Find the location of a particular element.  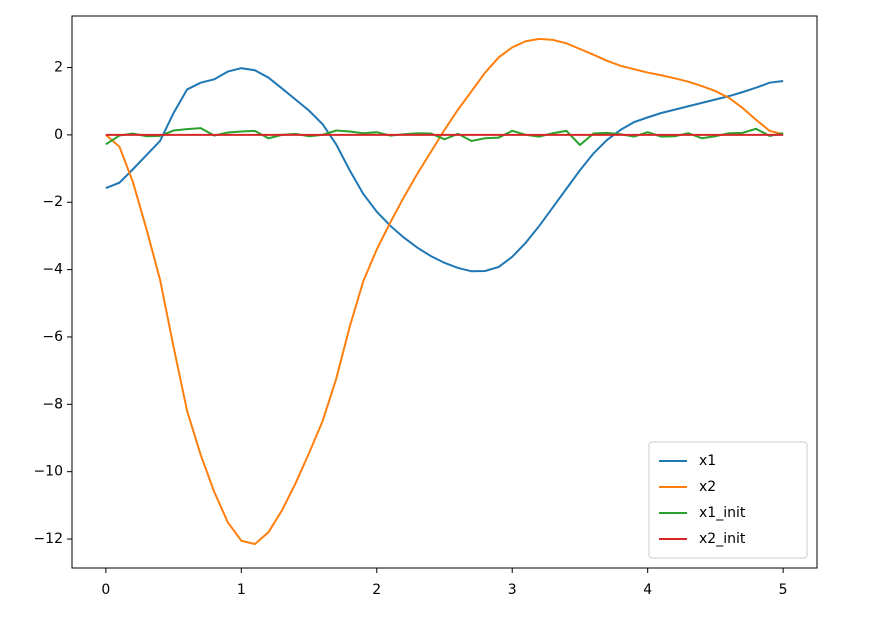

legend-label: x1_init is located at coordinates (722, 513).